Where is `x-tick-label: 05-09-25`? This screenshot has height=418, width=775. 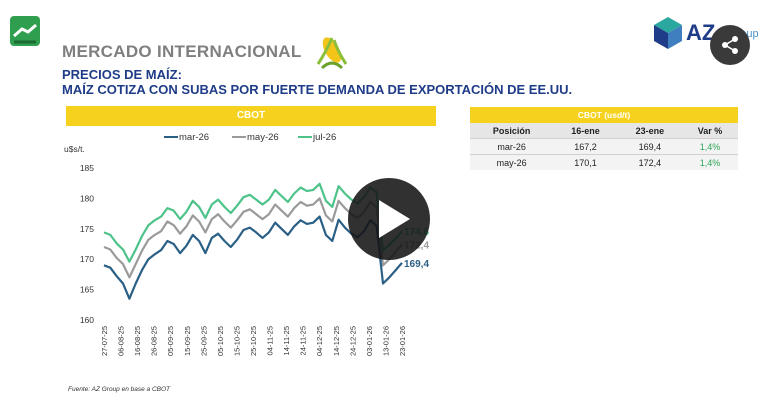 x-tick-label: 05-09-25 is located at coordinates (170, 341).